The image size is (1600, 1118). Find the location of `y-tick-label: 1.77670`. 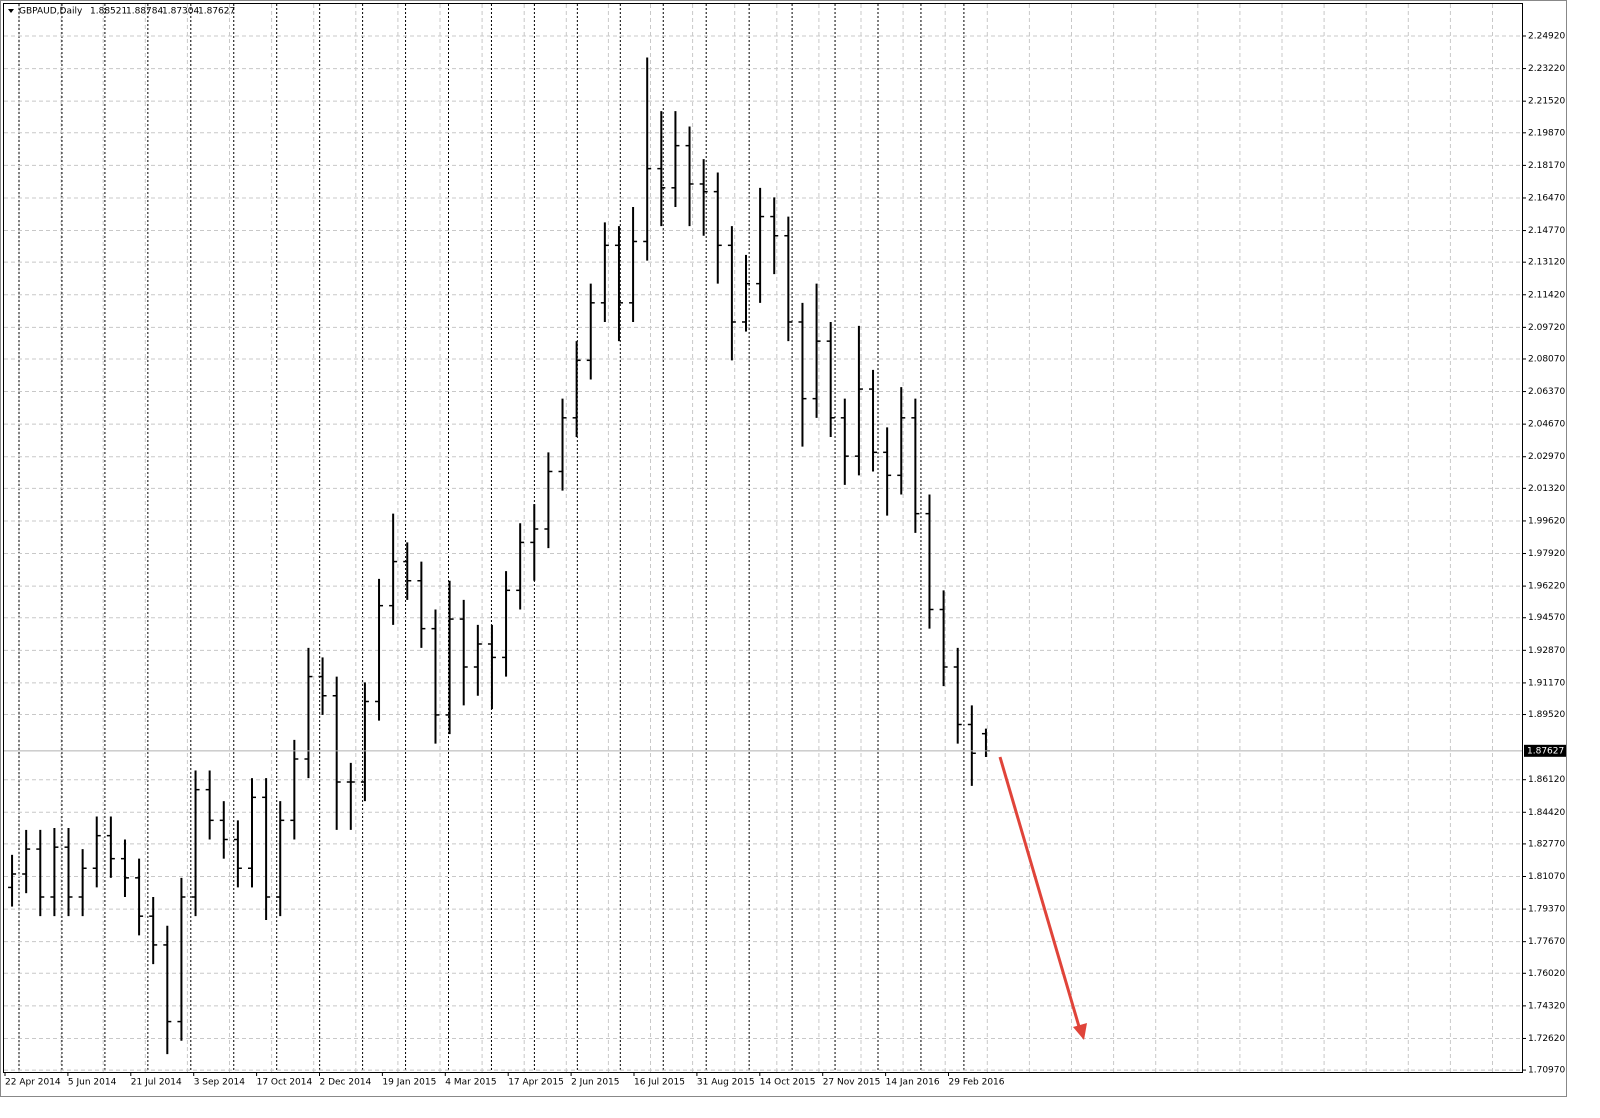

y-tick-label: 1.77670 is located at coordinates (1546, 942).